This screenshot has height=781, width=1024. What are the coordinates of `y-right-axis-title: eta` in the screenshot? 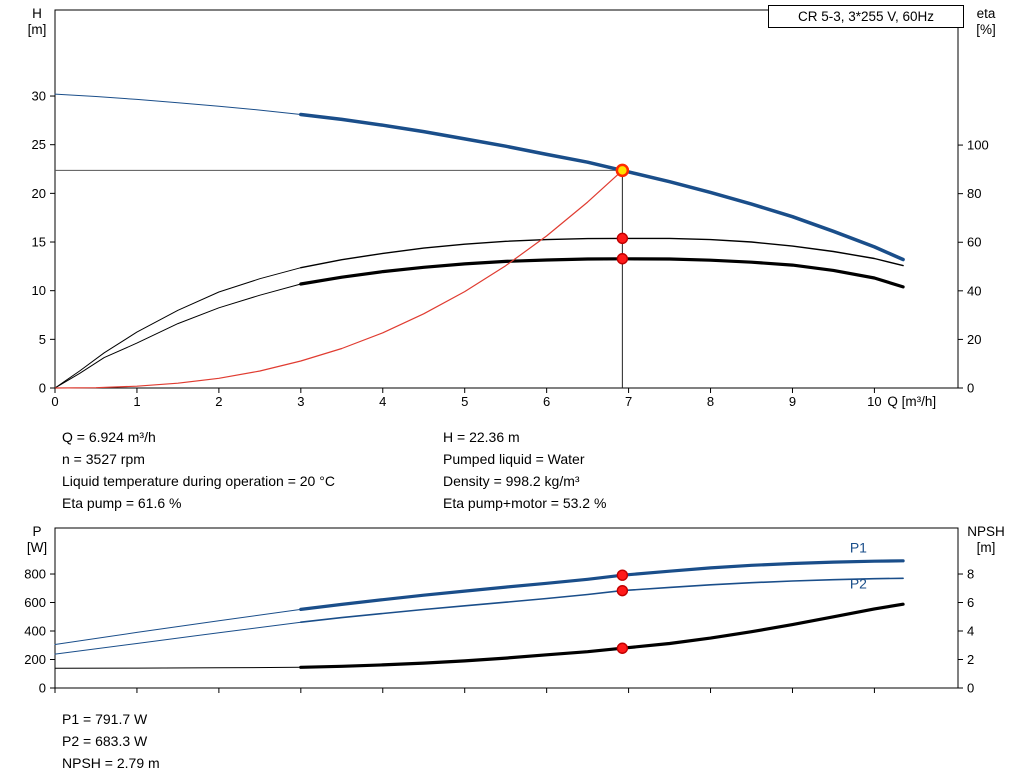 It's located at (986, 13).